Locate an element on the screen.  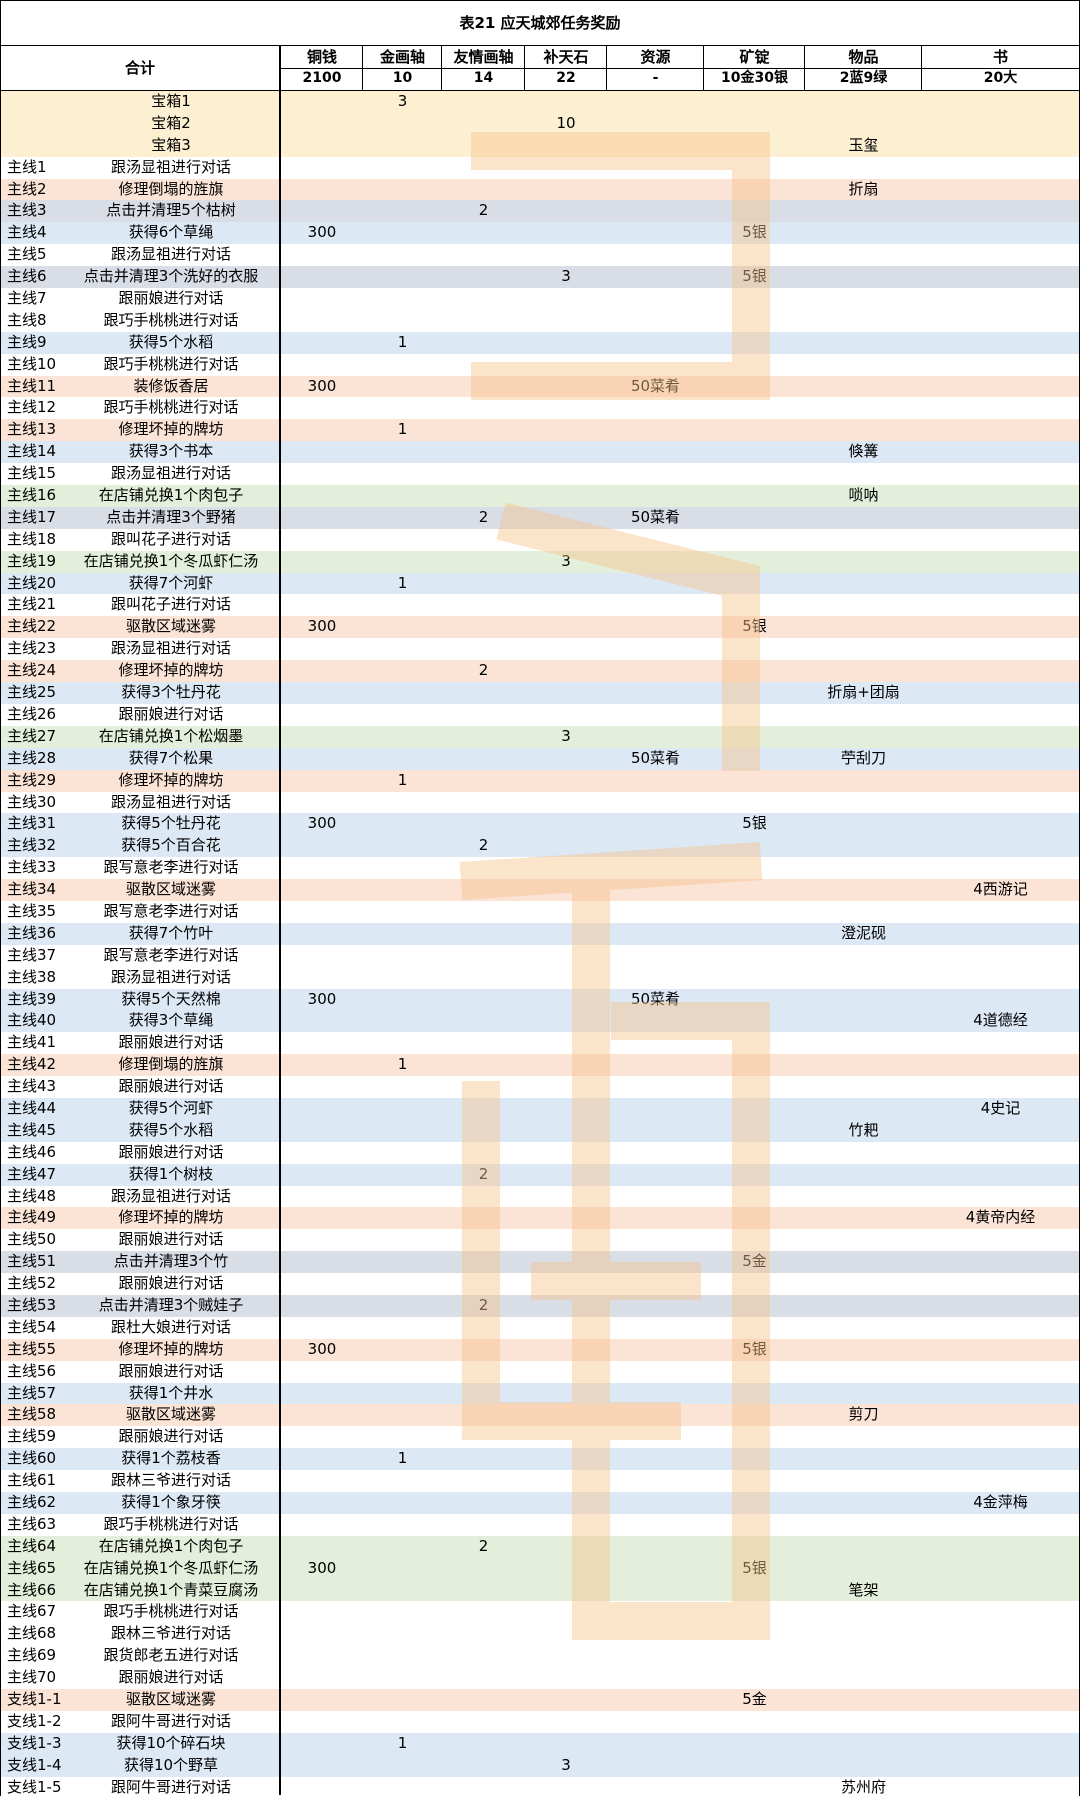
task-id: 主线8 is located at coordinates (27, 319).